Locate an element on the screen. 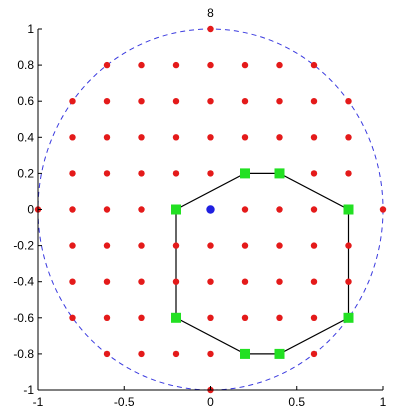 The width and height of the screenshot is (407, 419). y-tick-label: 0 is located at coordinates (30, 210).